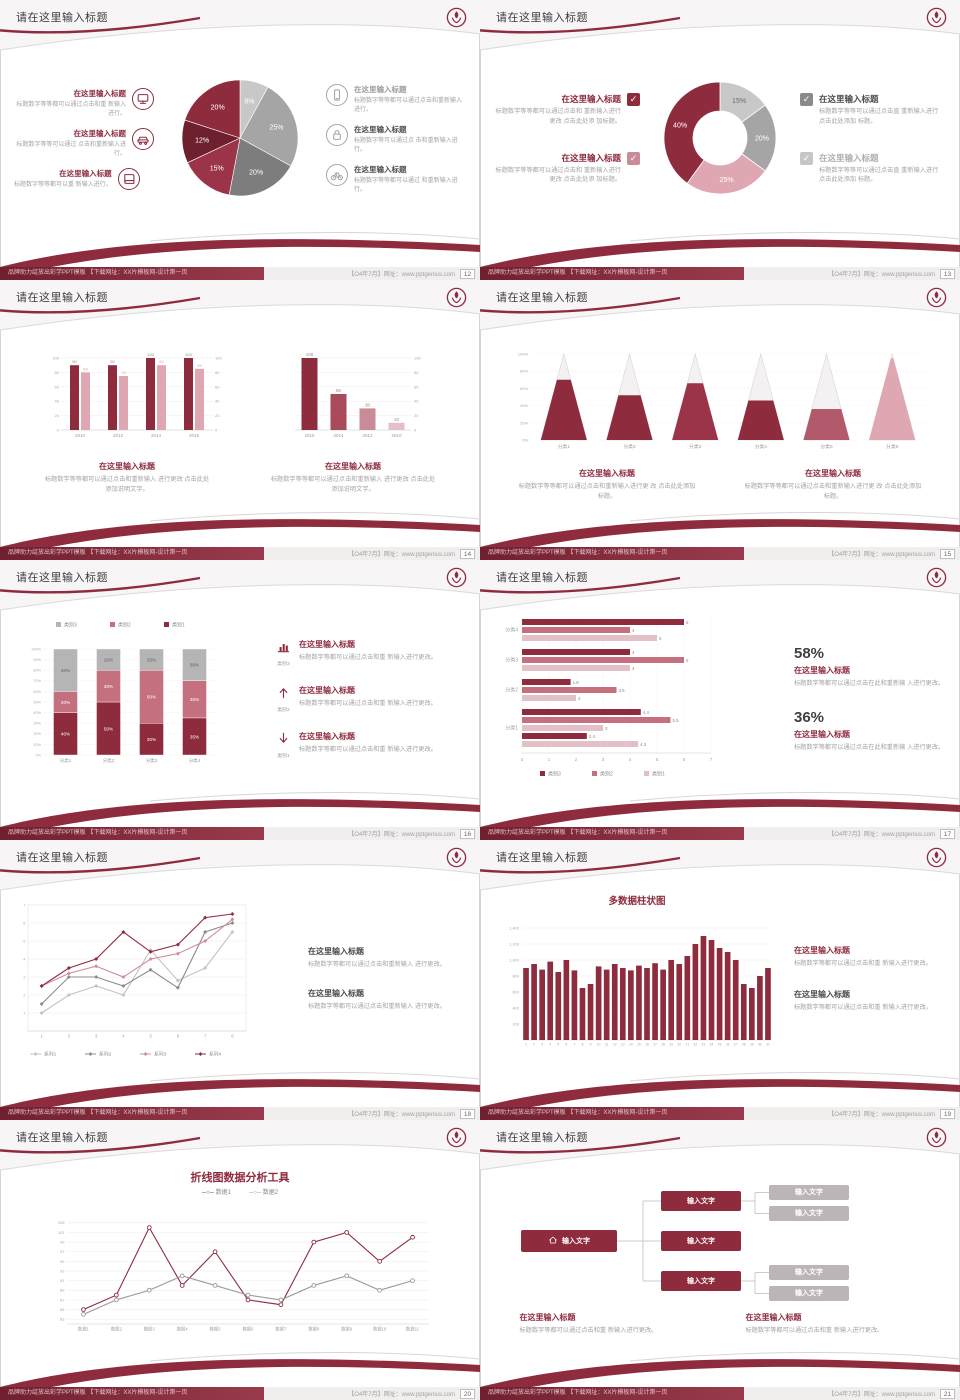 The height and width of the screenshot is (1400, 960). What do you see at coordinates (62, 1241) in the screenshot?
I see `svg-text: 99` at bounding box center [62, 1241].